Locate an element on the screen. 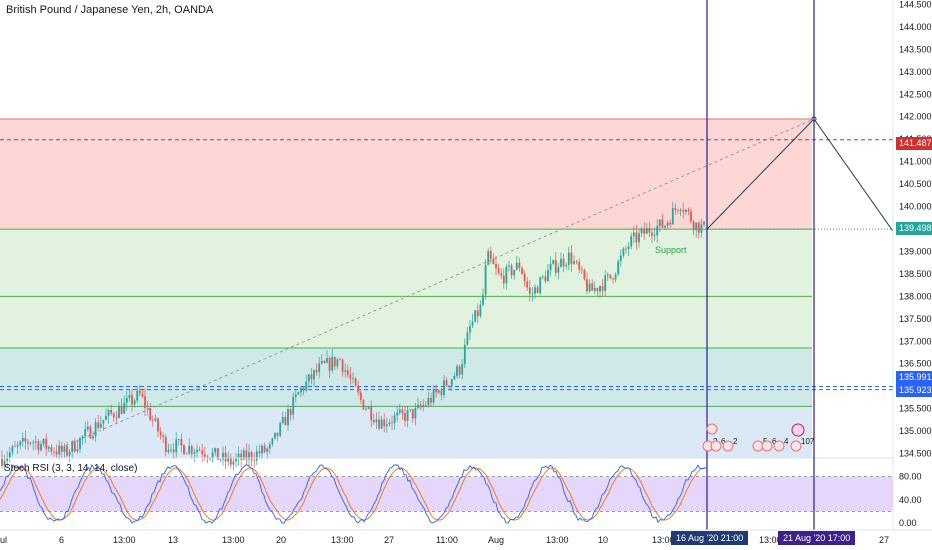 The width and height of the screenshot is (932, 550). price-tick-label: 138.000 is located at coordinates (915, 296).